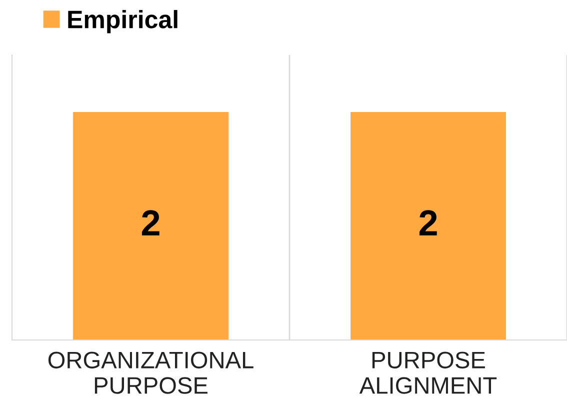  I want to click on legend-label: Empirical, so click(123, 22).